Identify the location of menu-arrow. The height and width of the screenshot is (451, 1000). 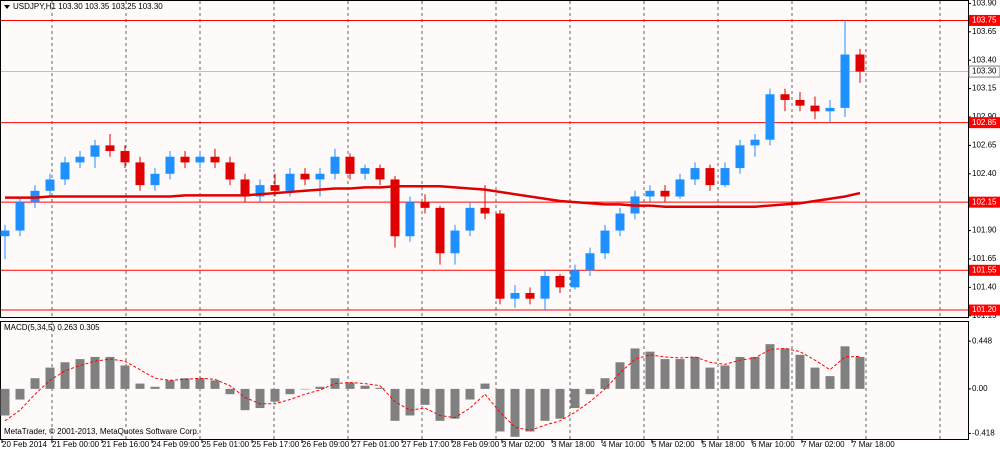
(7, 7).